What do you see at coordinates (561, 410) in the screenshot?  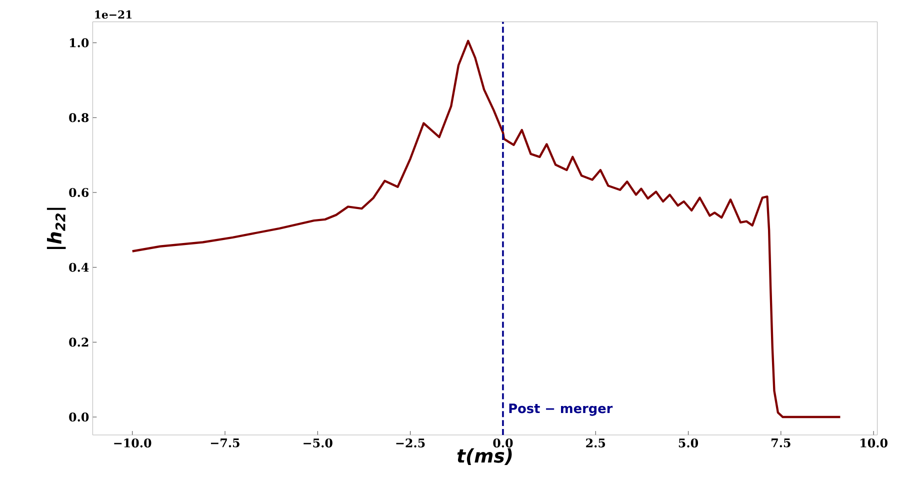 I see `ref-line-label: Post − merger` at bounding box center [561, 410].